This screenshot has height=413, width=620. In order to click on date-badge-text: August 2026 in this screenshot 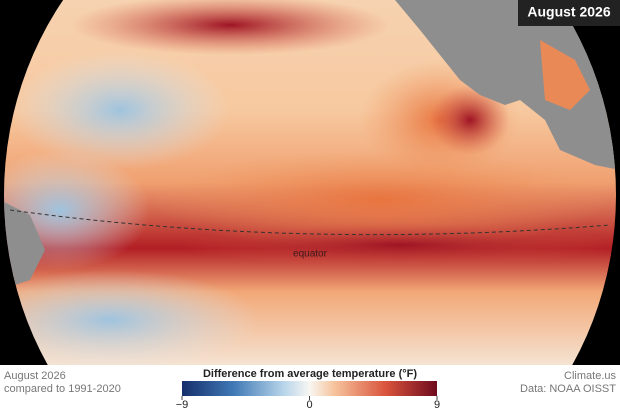, I will do `click(568, 12)`.